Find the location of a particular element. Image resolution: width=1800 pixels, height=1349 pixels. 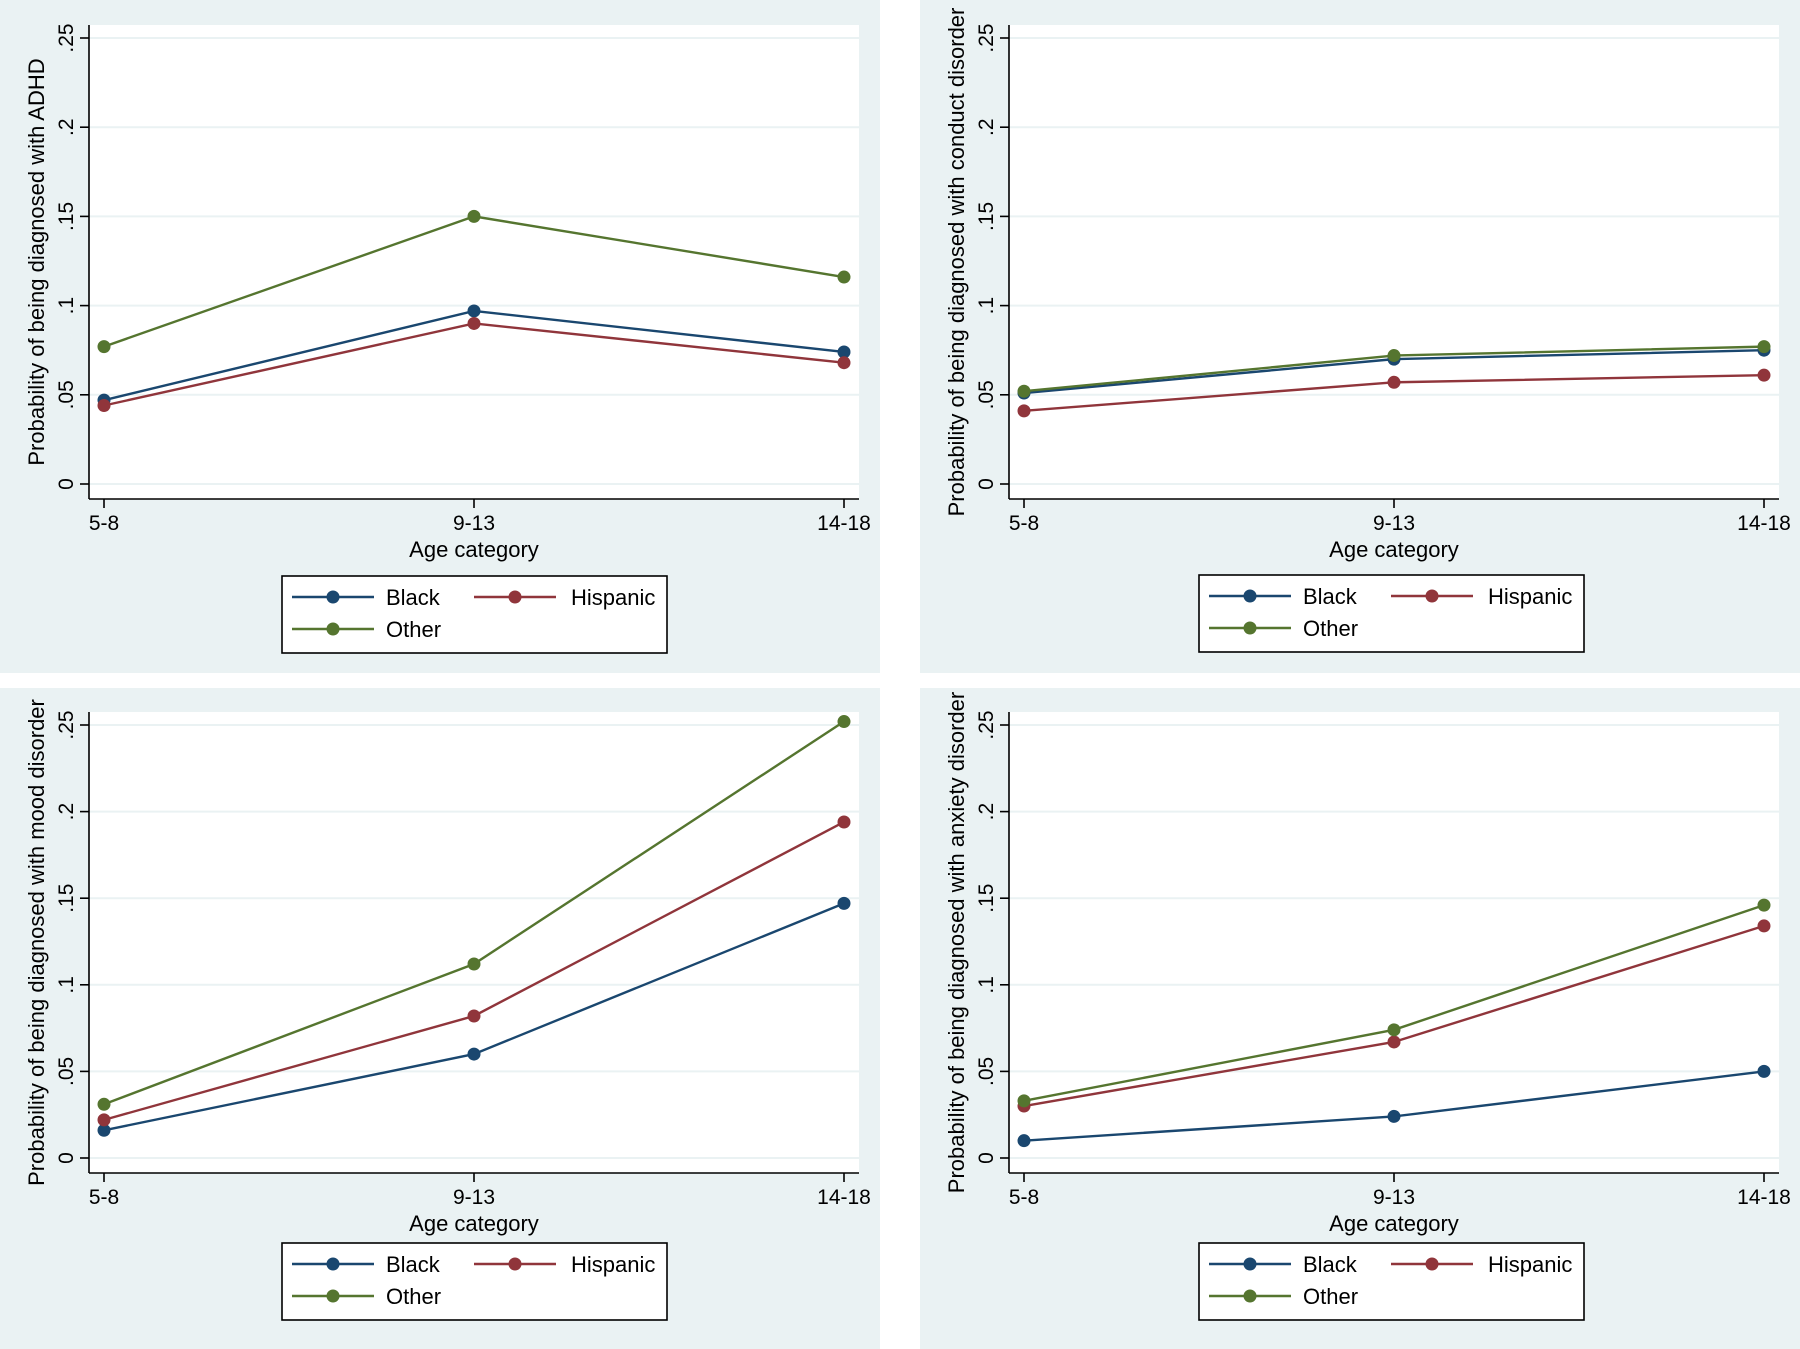

plot-area is located at coordinates (474, 942).